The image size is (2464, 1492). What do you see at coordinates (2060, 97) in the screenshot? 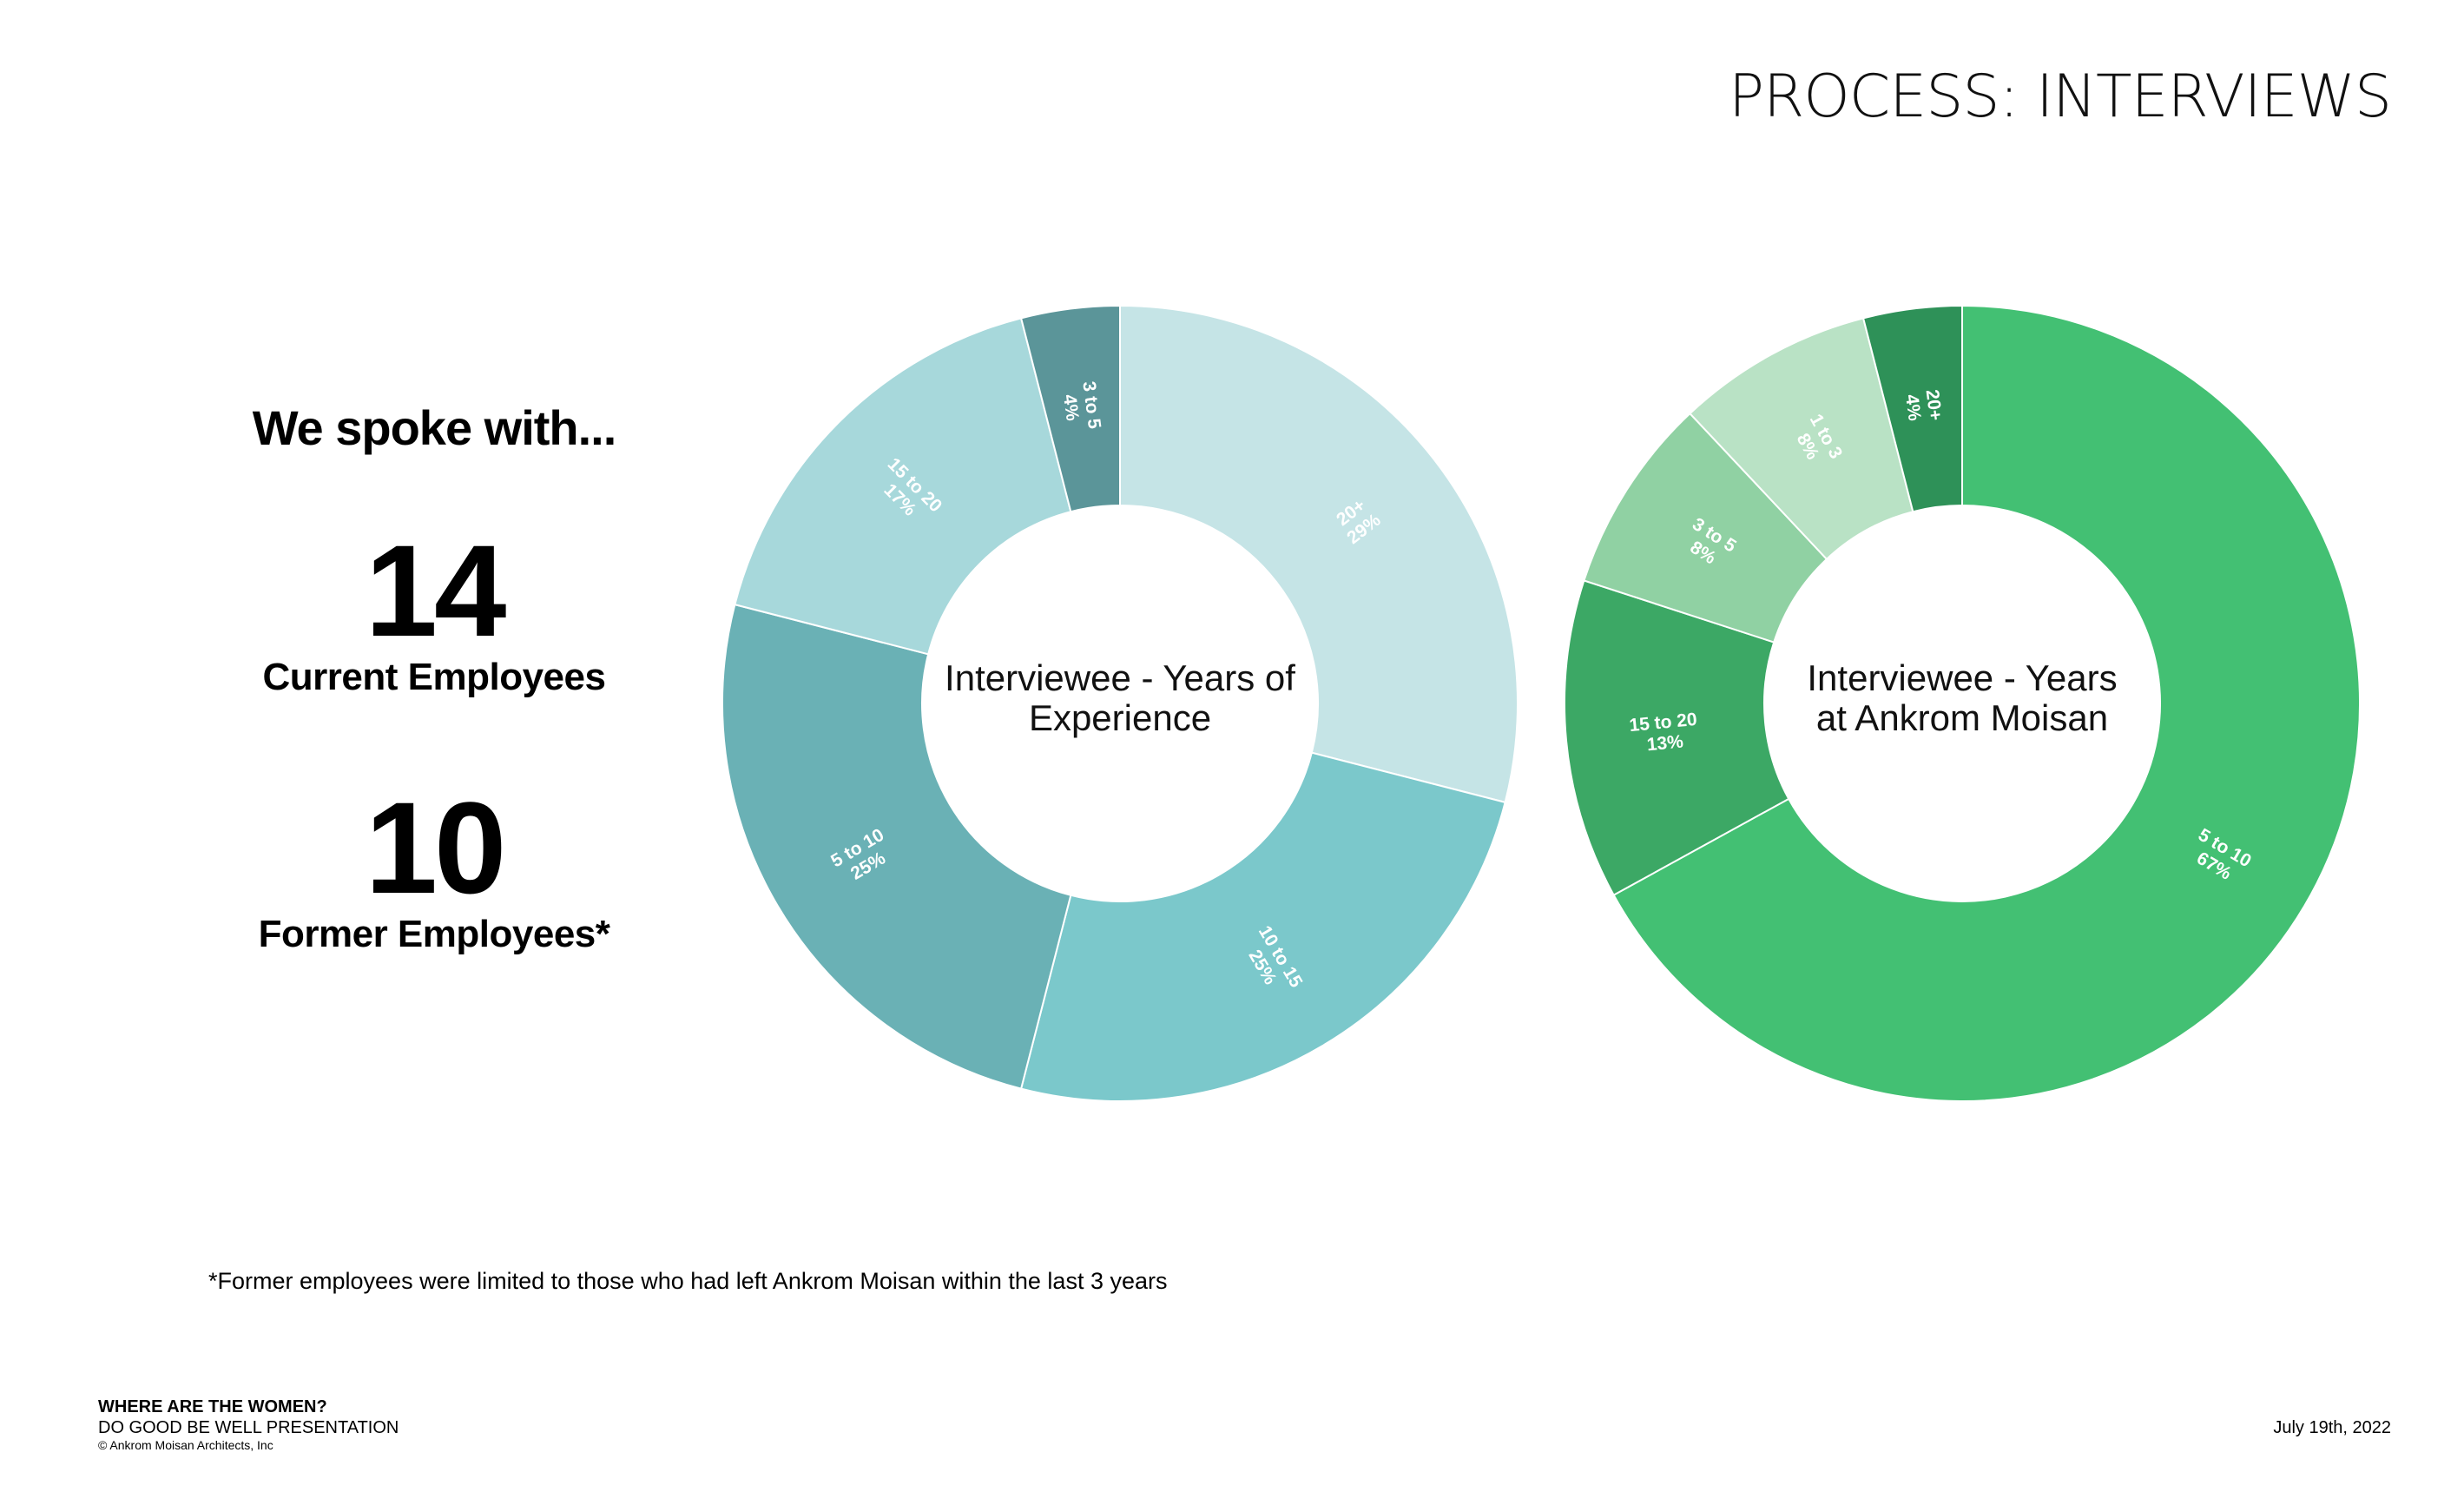
I see `page-title: PROCESS: INTERVIEWS` at bounding box center [2060, 97].